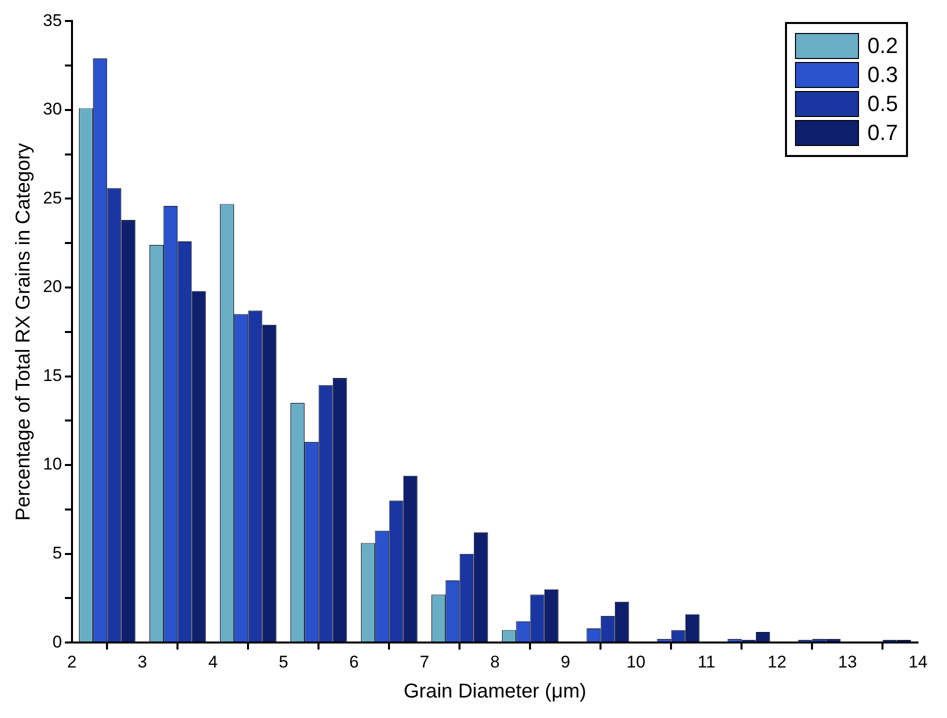  What do you see at coordinates (636, 662) in the screenshot?
I see `x-tick-label: 10` at bounding box center [636, 662].